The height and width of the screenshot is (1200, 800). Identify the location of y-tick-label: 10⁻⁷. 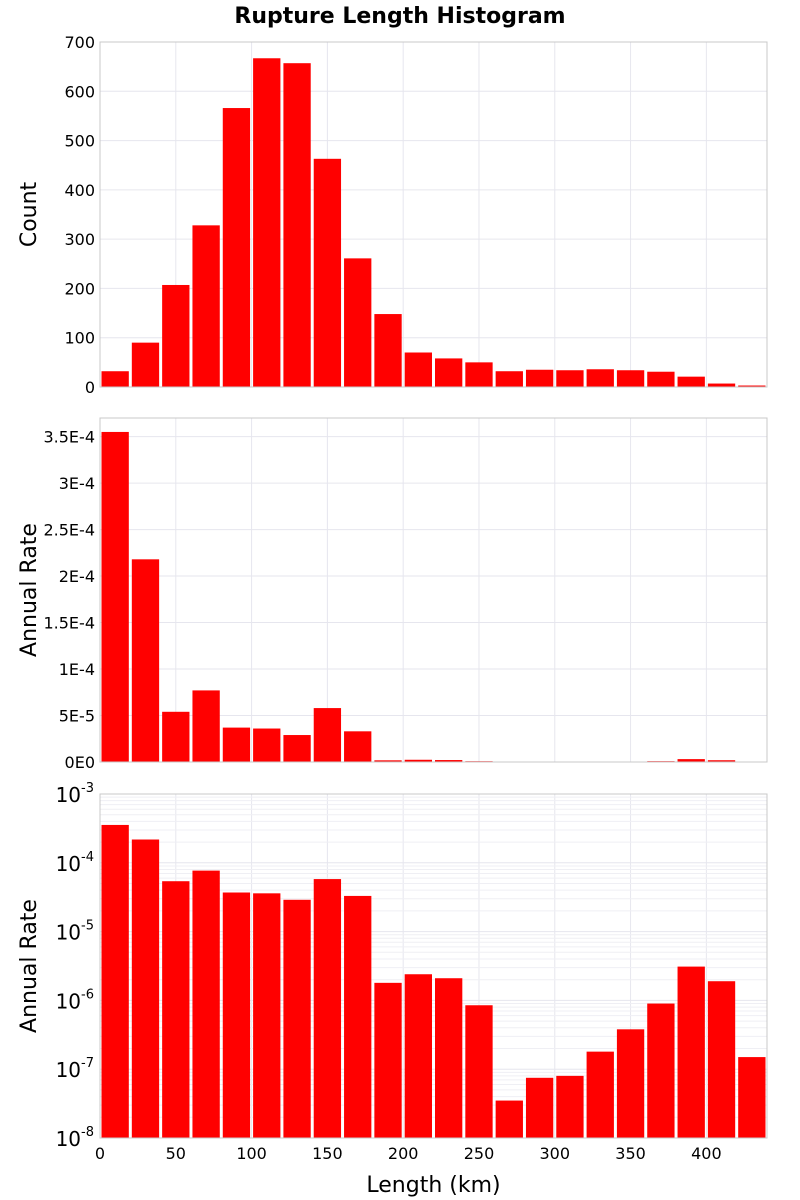
(75, 1069).